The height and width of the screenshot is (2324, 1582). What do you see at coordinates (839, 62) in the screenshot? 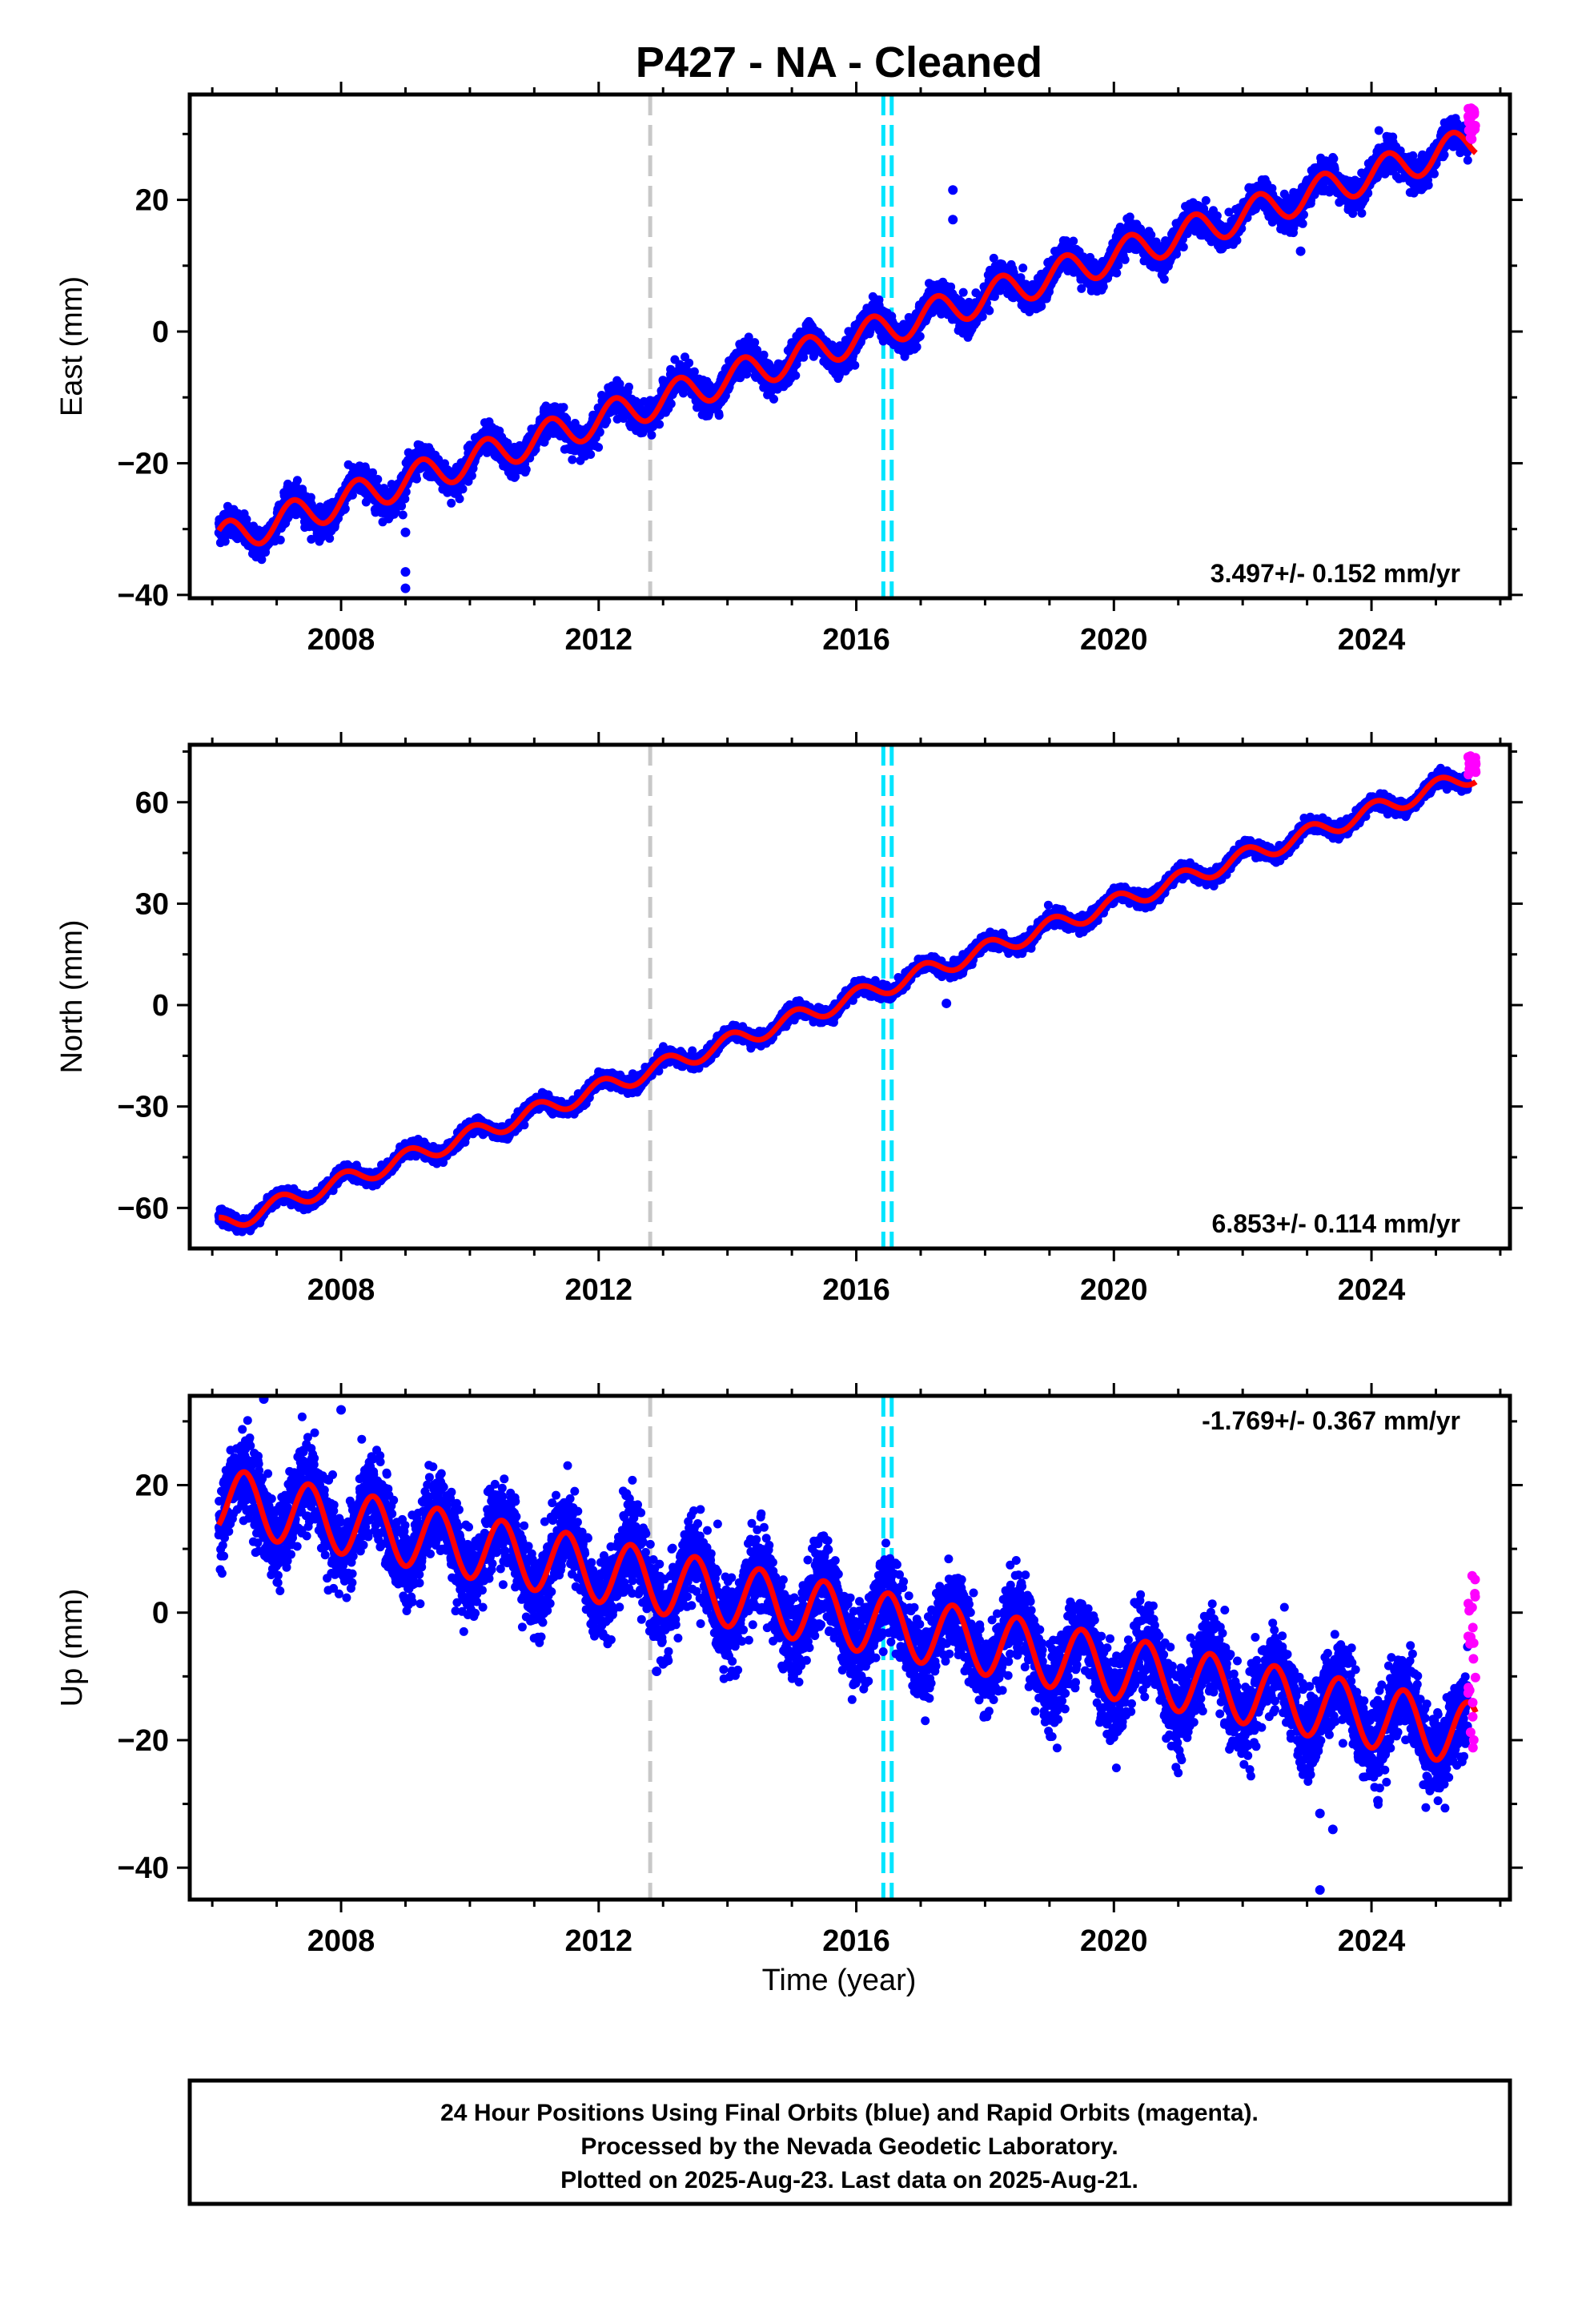
I see `figure-title: P427 - NA - Cleaned` at bounding box center [839, 62].